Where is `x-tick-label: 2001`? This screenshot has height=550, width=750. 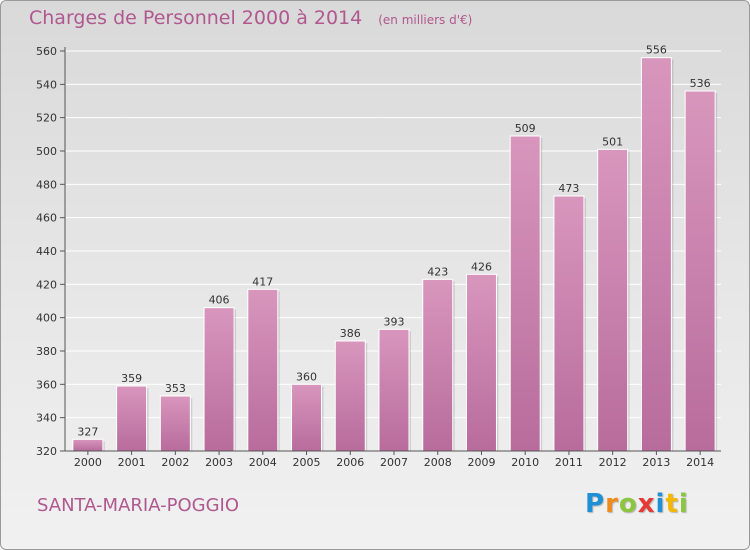
x-tick-label: 2001 is located at coordinates (132, 462).